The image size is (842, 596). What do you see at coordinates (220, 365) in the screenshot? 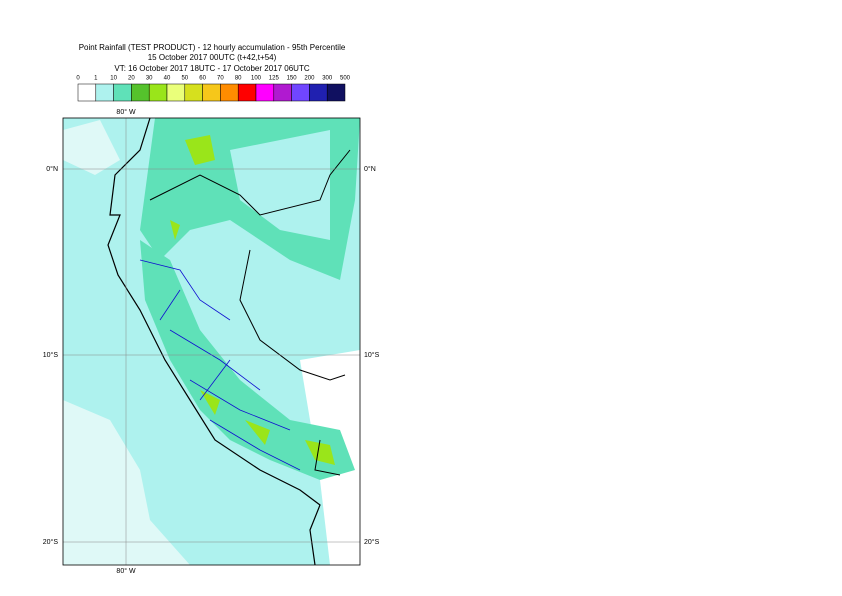
I see `region-border` at bounding box center [220, 365].